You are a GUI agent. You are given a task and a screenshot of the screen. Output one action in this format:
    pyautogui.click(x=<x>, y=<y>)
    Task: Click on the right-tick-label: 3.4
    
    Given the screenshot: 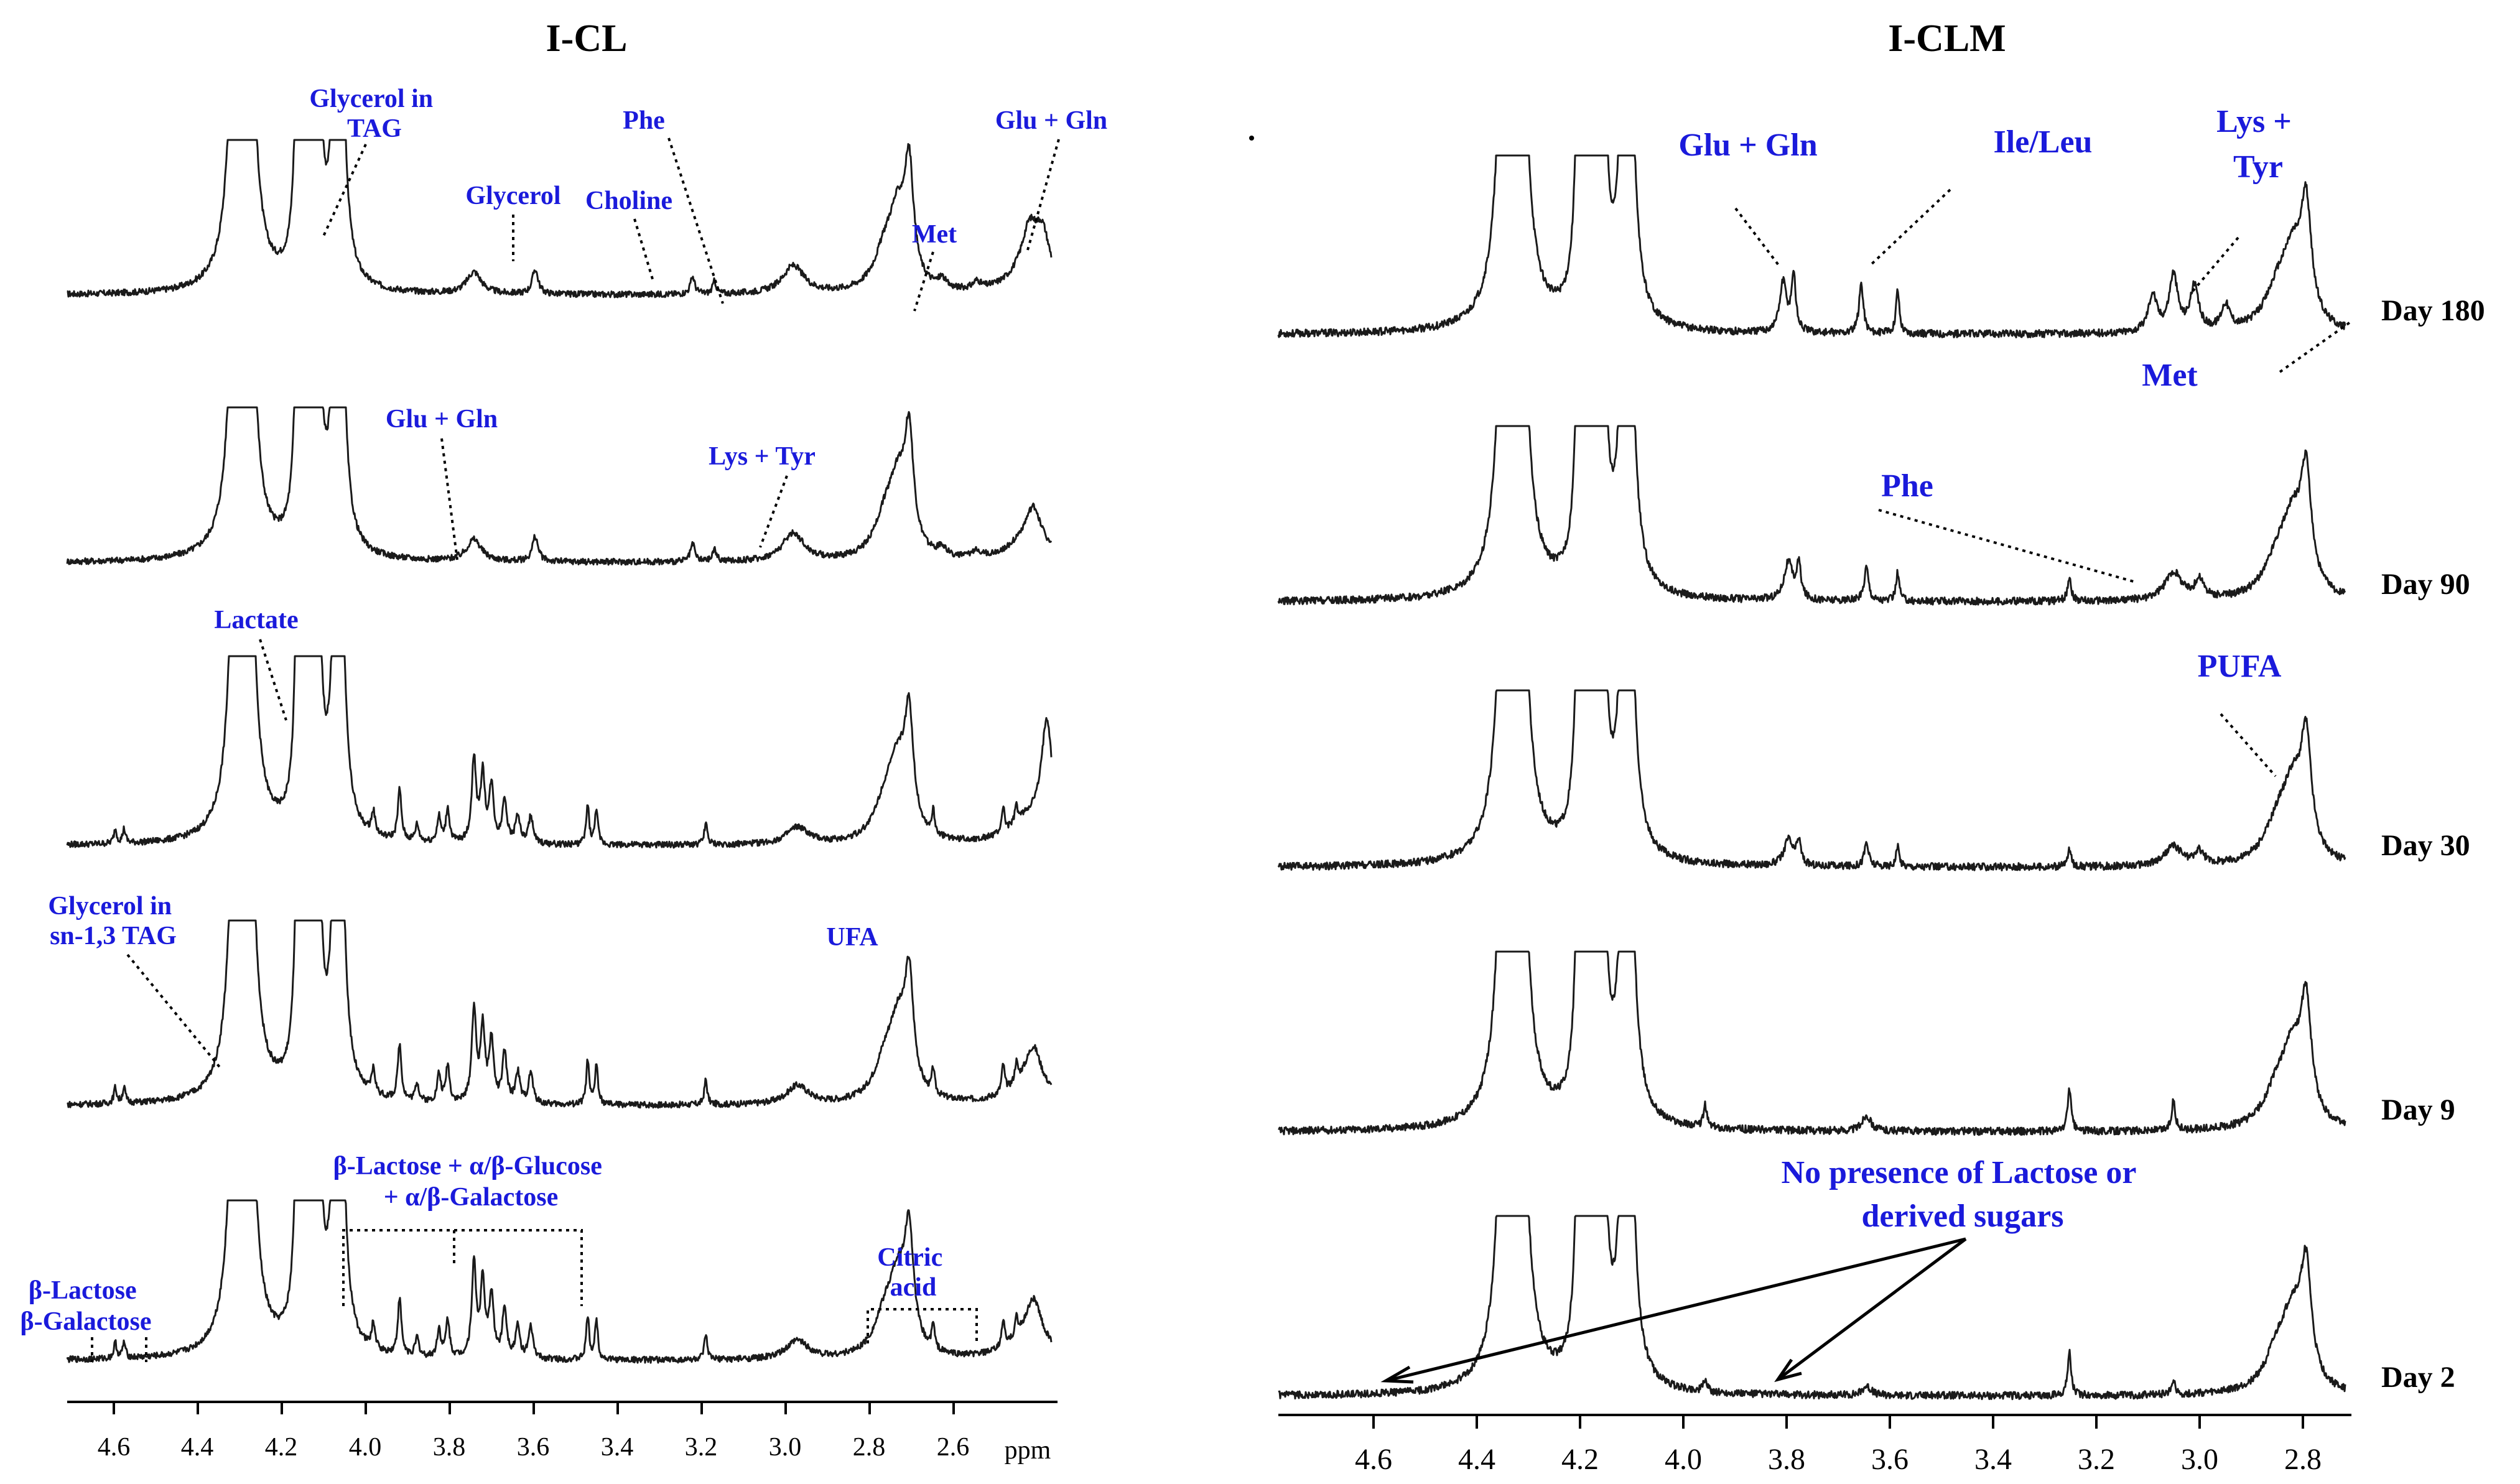 What is the action you would take?
    pyautogui.click(x=1993, y=1459)
    